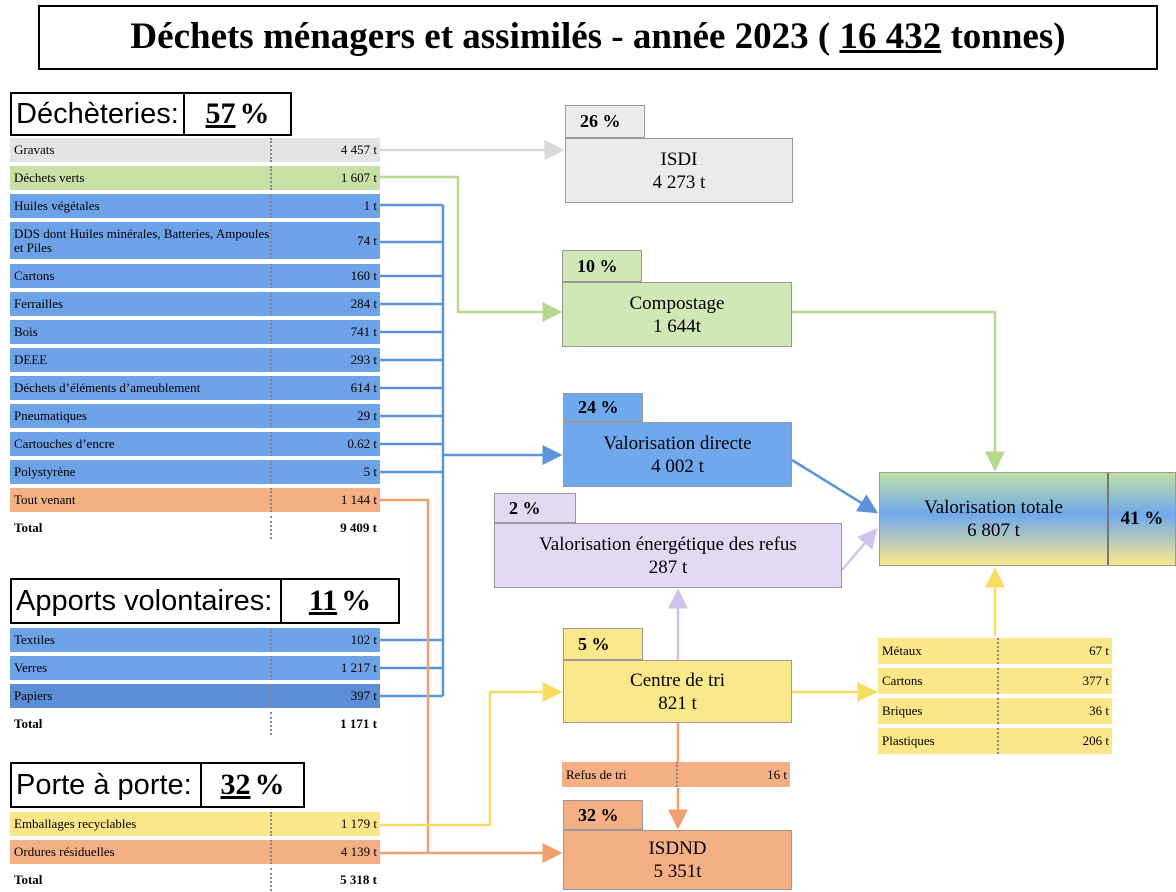  What do you see at coordinates (325, 668) in the screenshot?
I see `row-amount: 1 217 t` at bounding box center [325, 668].